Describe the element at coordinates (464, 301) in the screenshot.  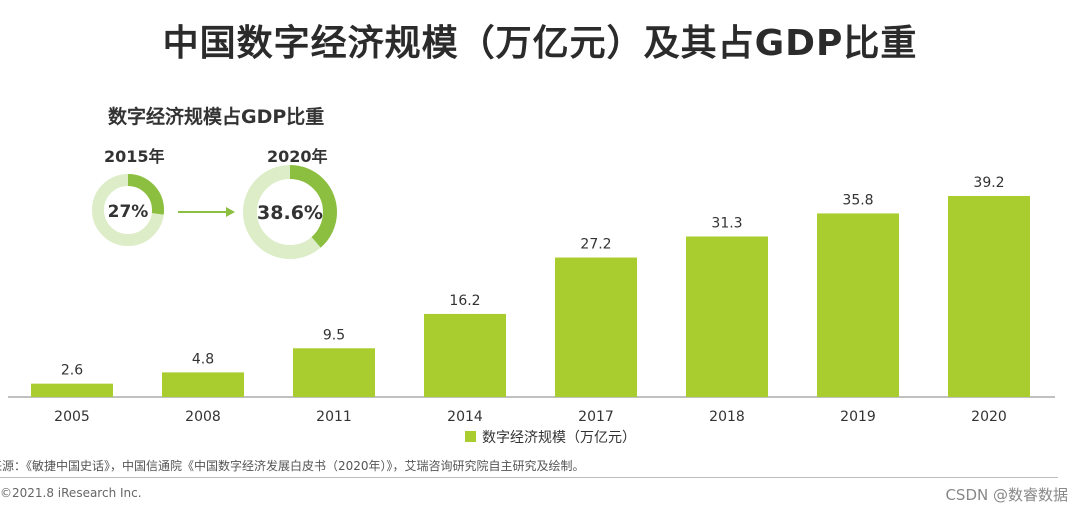
I see `bar-value-label: 16.2` at that location.